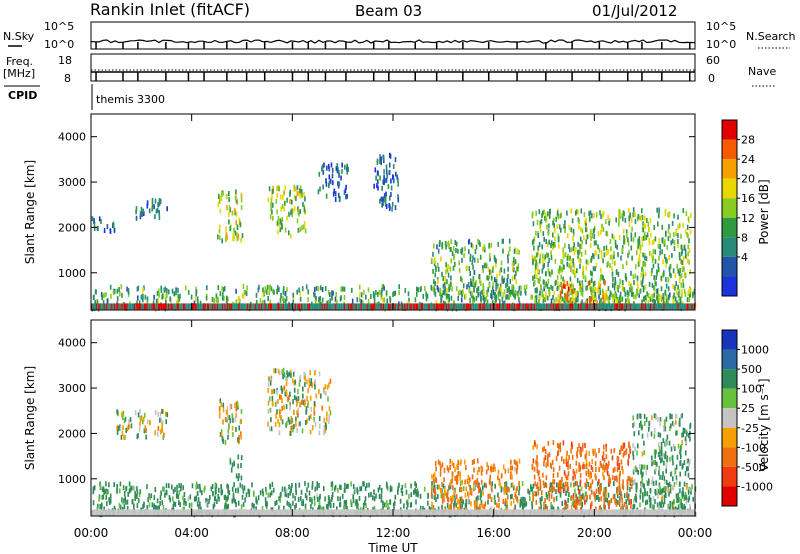  I want to click on freq-panel, so click(393, 75).